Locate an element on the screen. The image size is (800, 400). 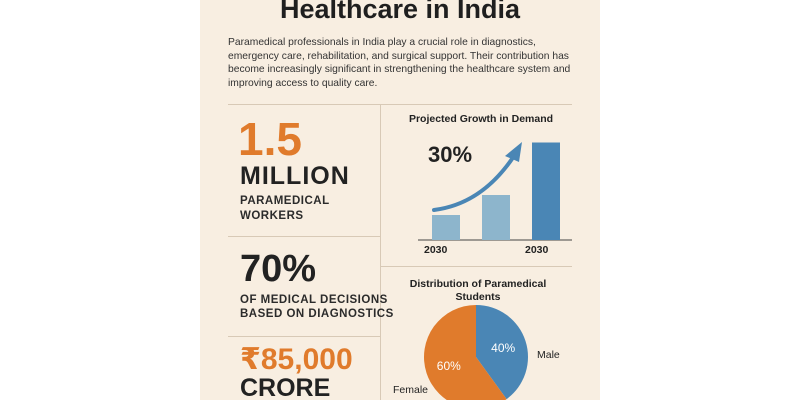
legend-male: Male is located at coordinates (548, 355).